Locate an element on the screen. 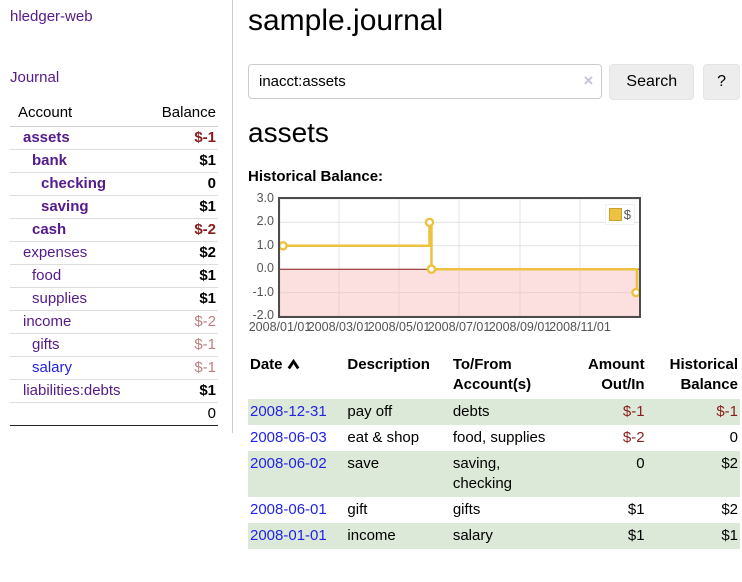 This screenshot has height=582, width=742. transaction-description: income is located at coordinates (371, 535).